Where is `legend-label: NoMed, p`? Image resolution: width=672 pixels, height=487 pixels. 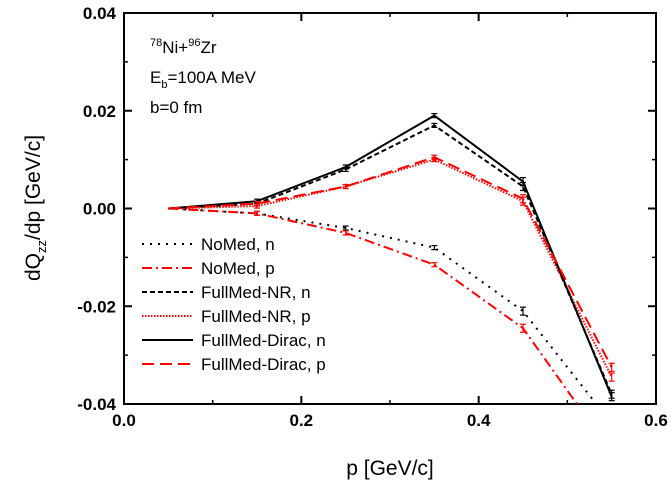
legend-label: NoMed, p is located at coordinates (238, 268).